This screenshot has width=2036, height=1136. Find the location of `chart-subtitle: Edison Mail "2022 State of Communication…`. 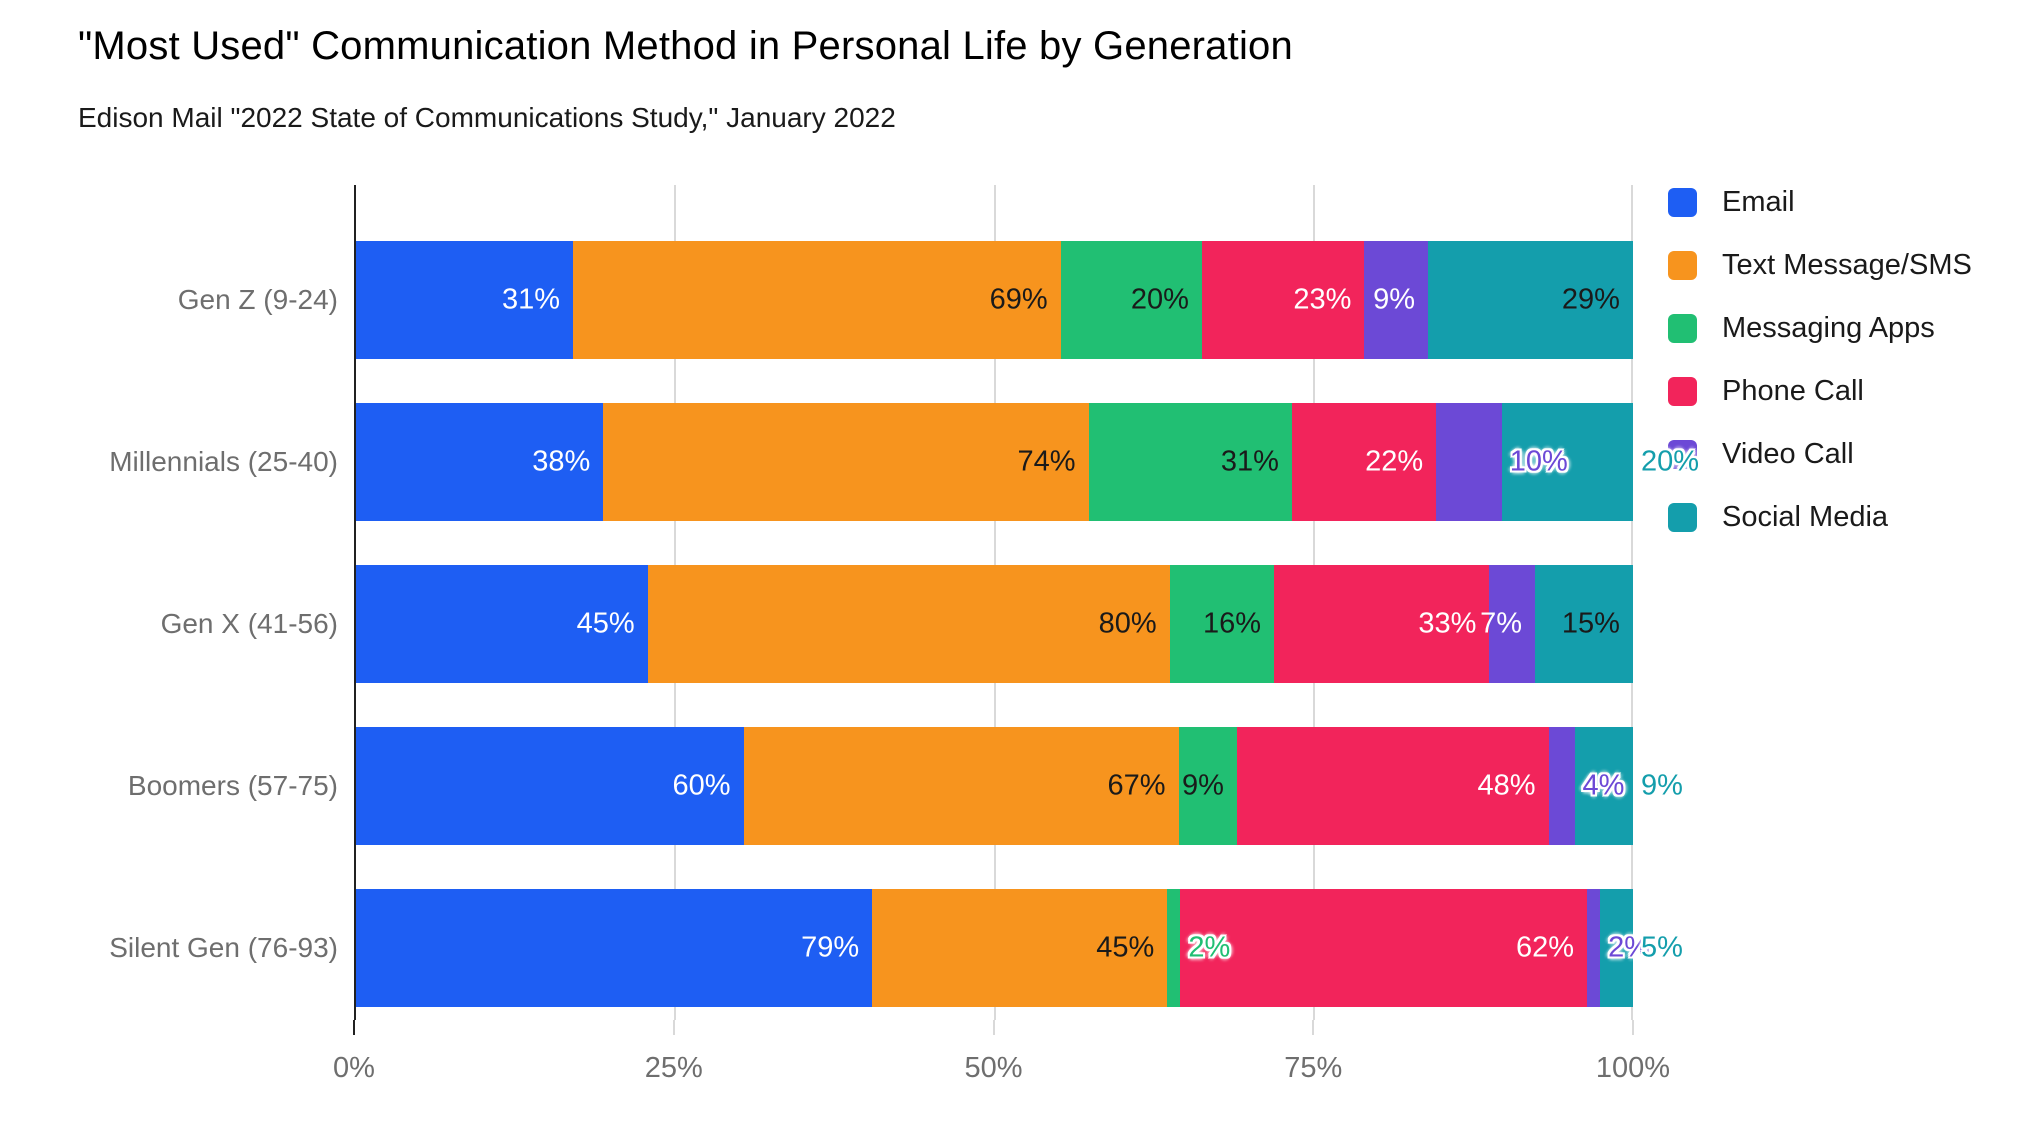

chart-subtitle: Edison Mail "2022 State of Communication… is located at coordinates (487, 117).